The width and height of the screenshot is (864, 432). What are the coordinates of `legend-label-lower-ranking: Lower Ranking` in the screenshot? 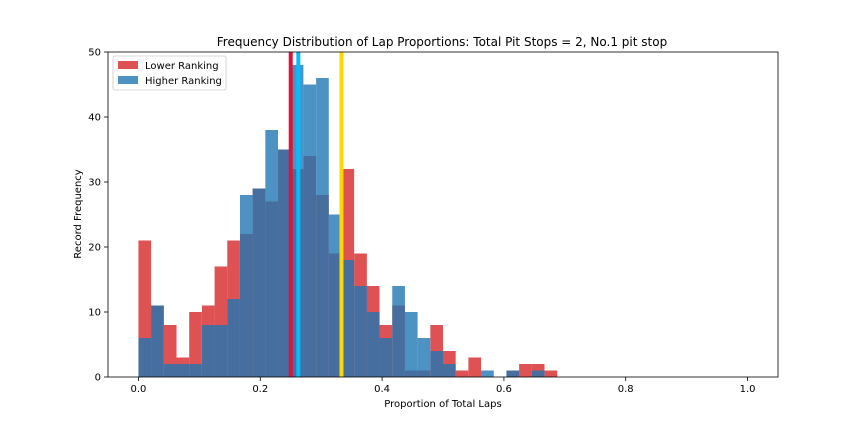 It's located at (182, 66).